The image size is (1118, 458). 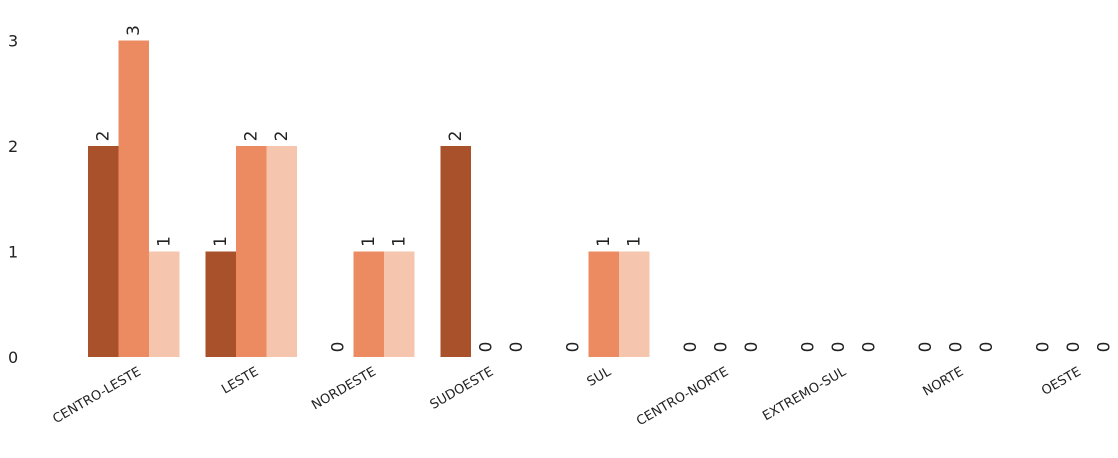 I want to click on y-tick-label: 3, so click(x=13, y=41).